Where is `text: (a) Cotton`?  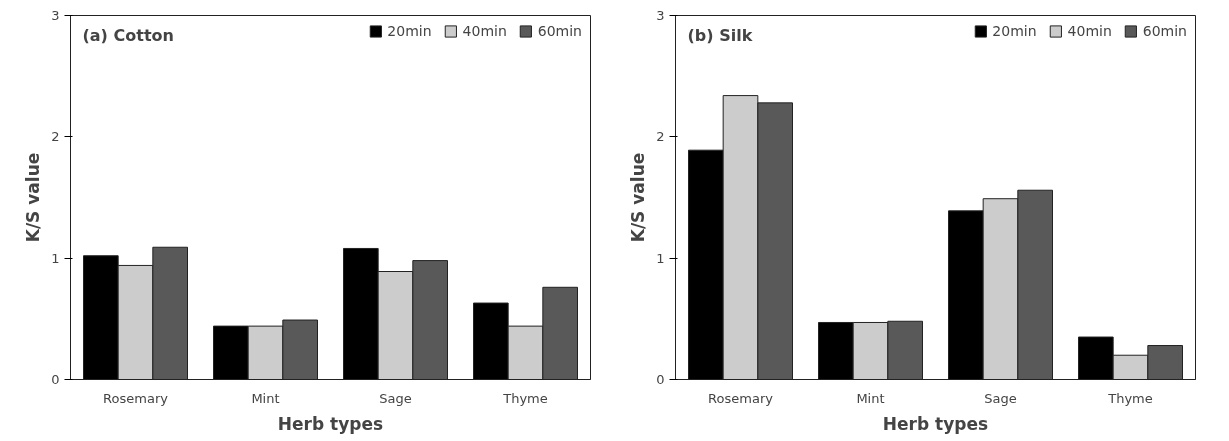 text: (a) Cotton is located at coordinates (128, 35).